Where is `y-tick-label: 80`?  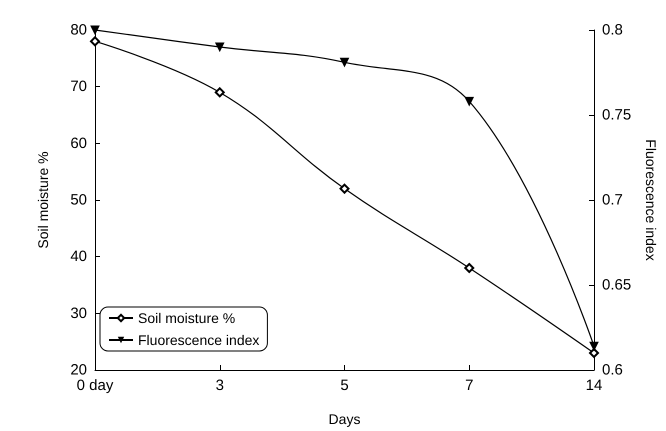 y-tick-label: 80 is located at coordinates (78, 30).